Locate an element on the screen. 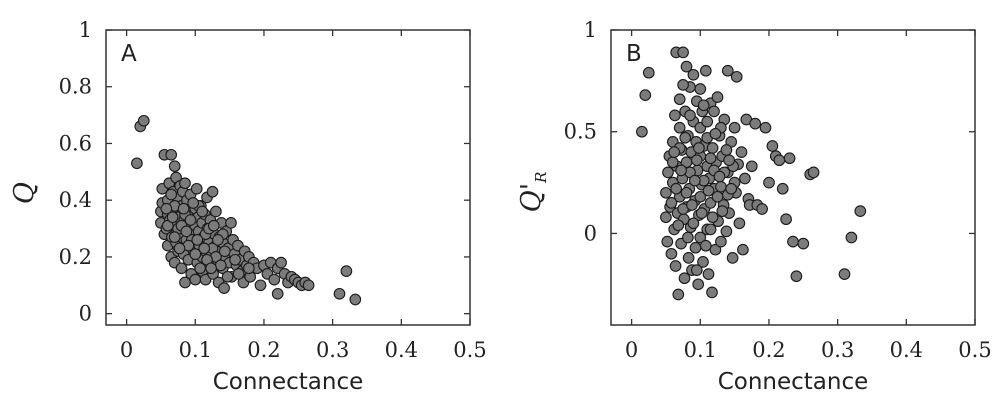 Image resolution: width=1000 pixels, height=407 pixels. x-tick-label: 0.2 is located at coordinates (768, 350).